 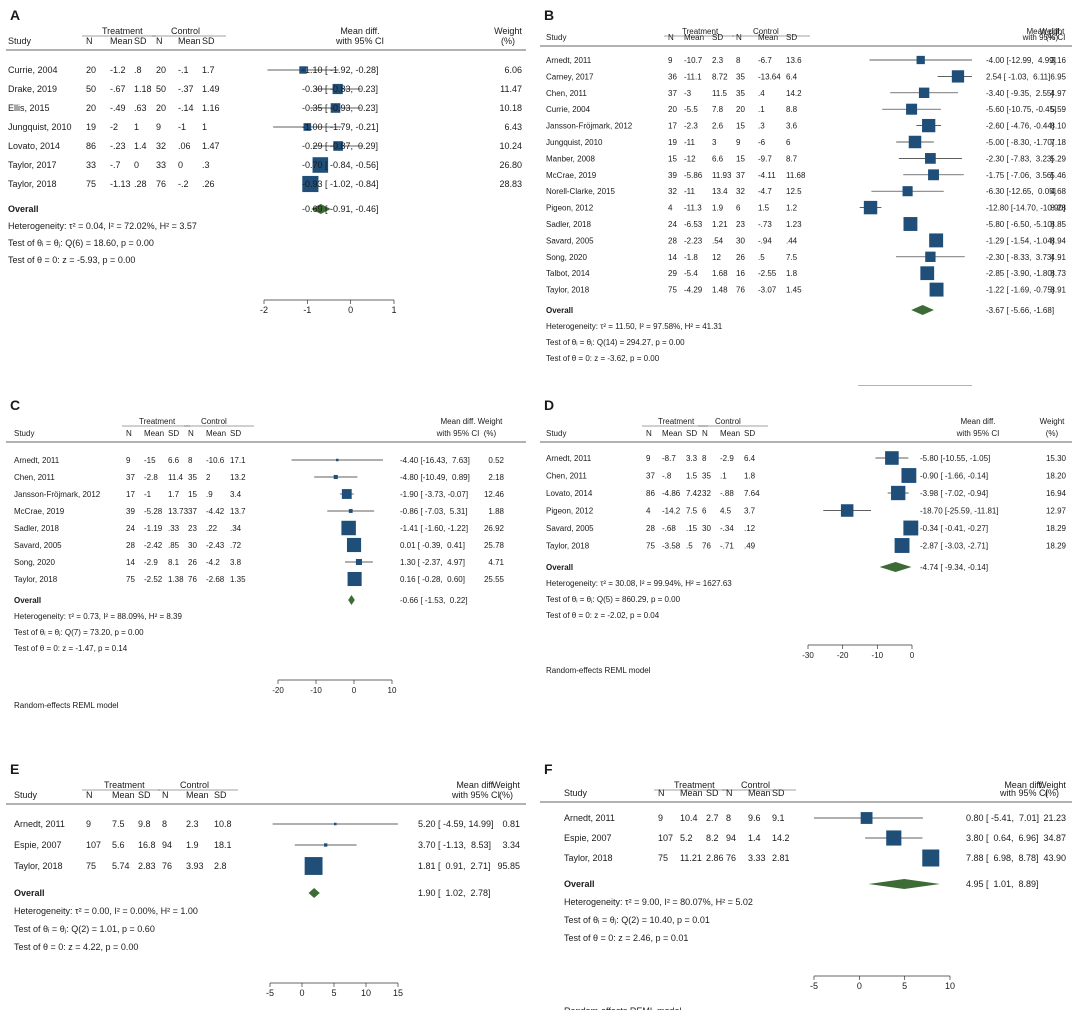 I want to click on cell-study: Carney, 2017, so click(x=570, y=76).